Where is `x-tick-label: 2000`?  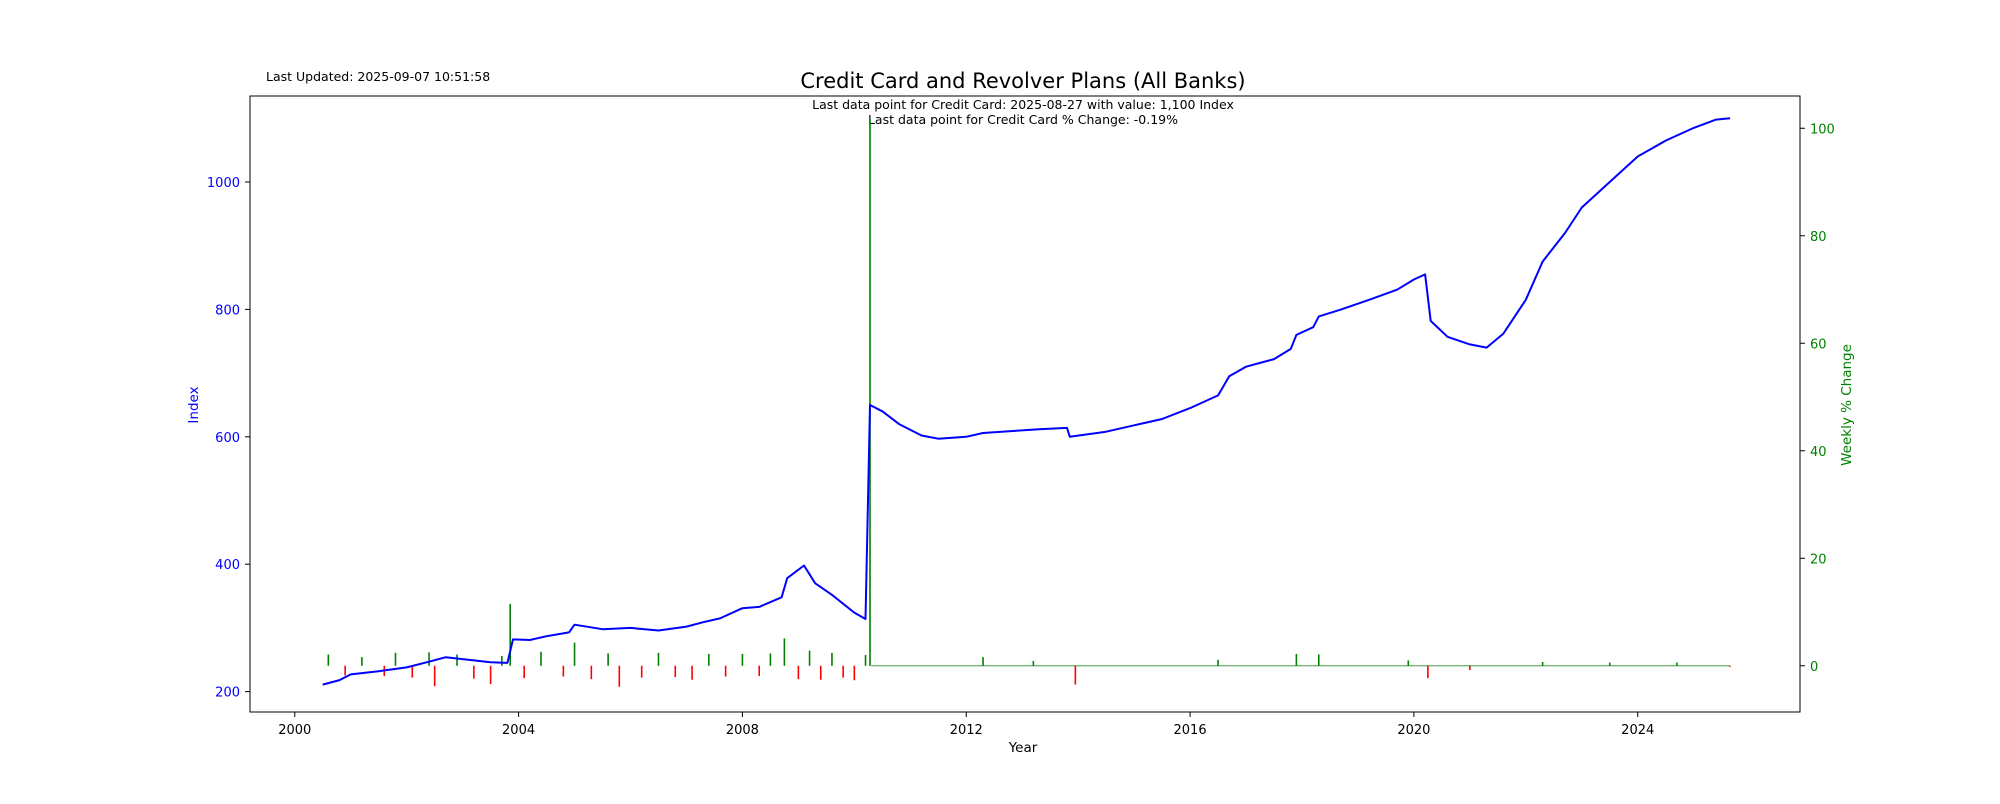
x-tick-label: 2000 is located at coordinates (294, 730).